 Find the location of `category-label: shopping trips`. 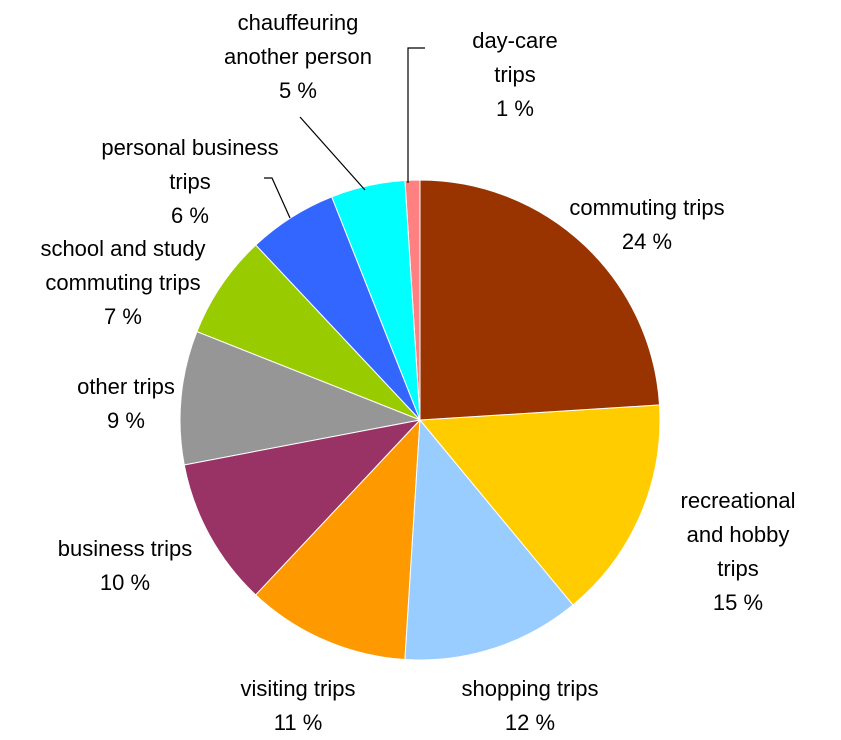

category-label: shopping trips is located at coordinates (530, 688).